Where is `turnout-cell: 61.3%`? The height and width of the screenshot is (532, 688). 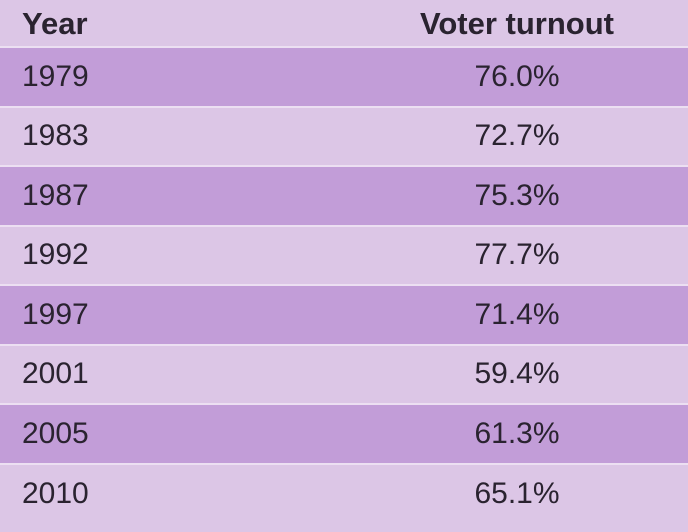 turnout-cell: 61.3% is located at coordinates (517, 433).